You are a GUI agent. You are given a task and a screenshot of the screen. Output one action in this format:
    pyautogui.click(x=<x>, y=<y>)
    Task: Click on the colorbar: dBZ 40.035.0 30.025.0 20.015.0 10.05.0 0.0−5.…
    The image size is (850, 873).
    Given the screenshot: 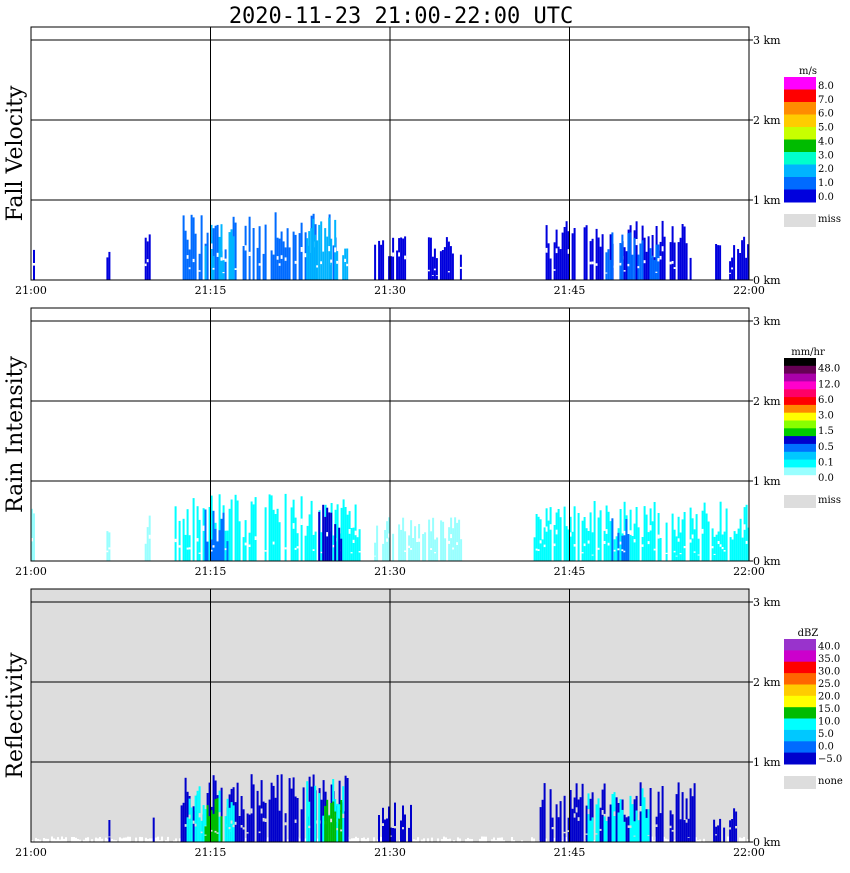 What is the action you would take?
    pyautogui.click(x=813, y=708)
    